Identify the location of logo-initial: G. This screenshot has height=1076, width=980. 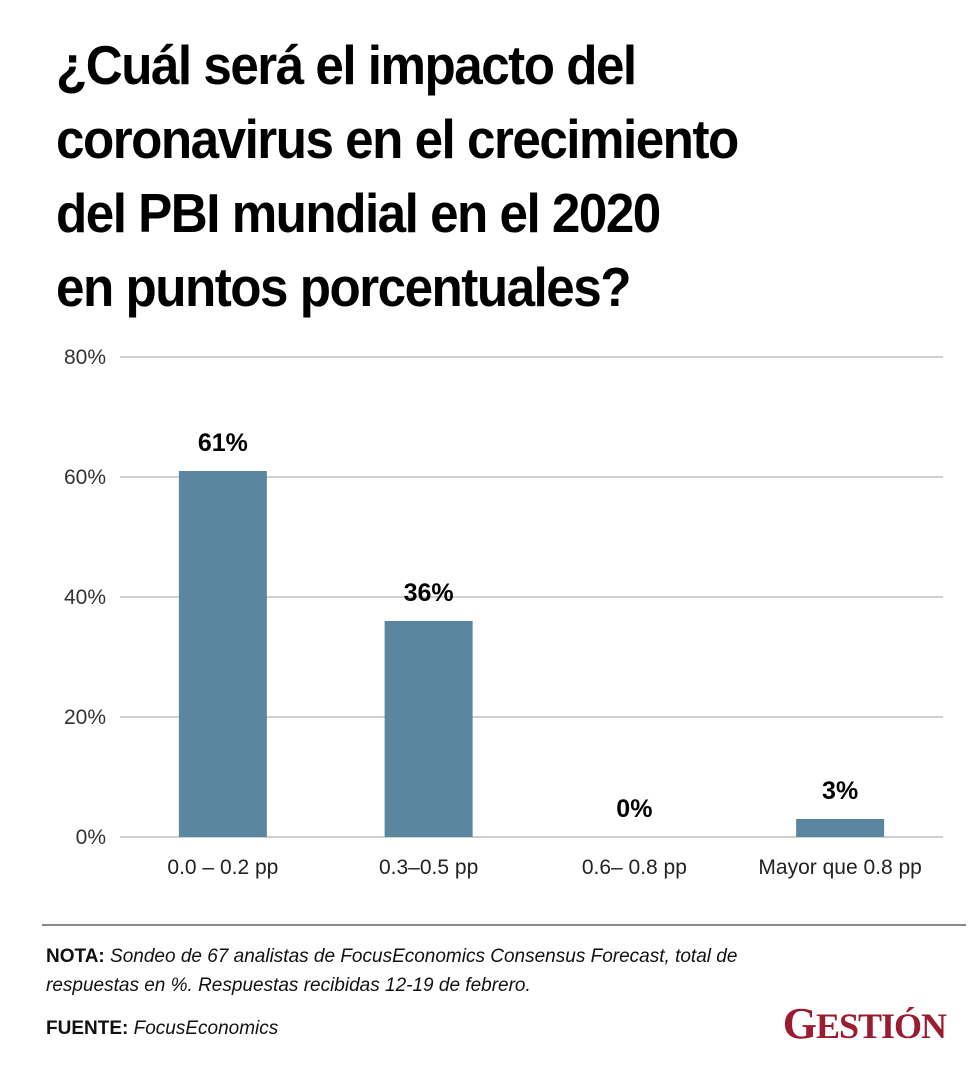
(799, 1023).